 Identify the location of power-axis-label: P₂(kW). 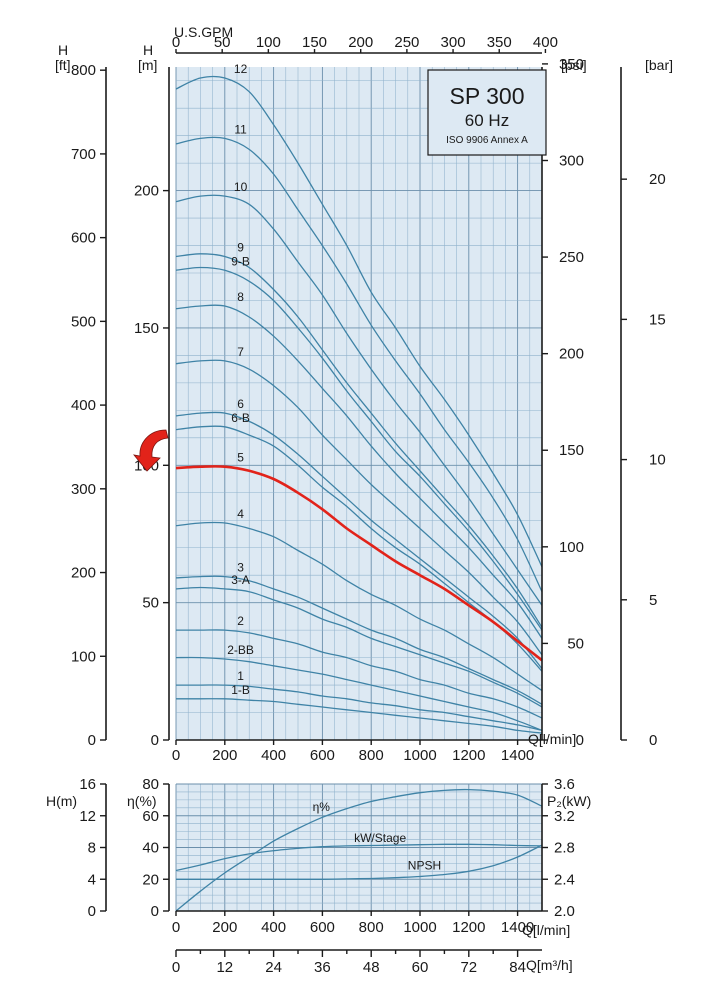
(569, 801).